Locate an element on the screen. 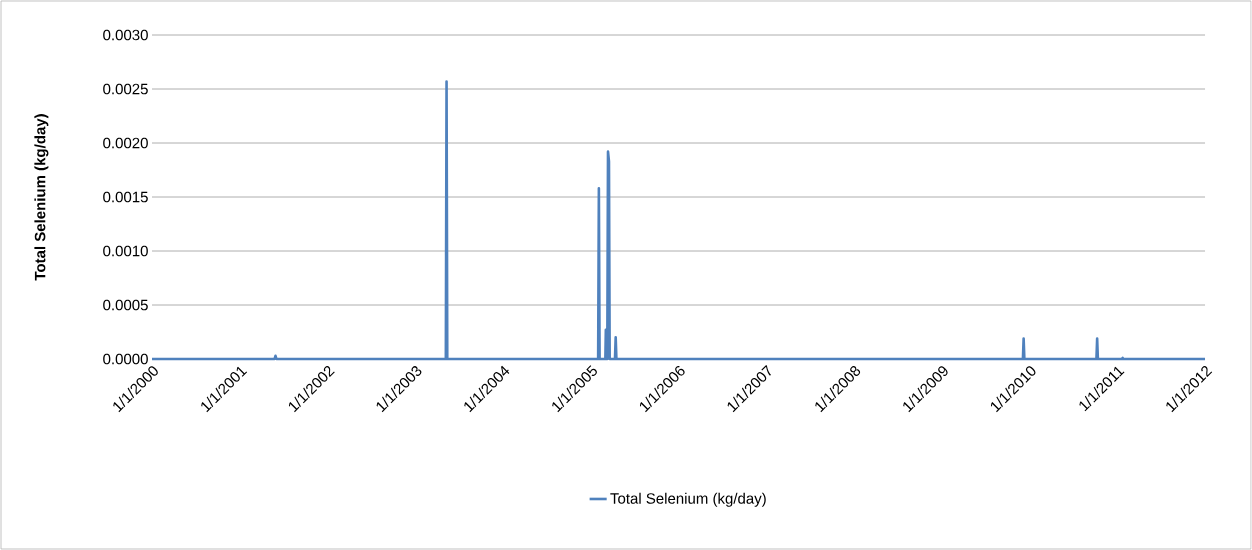 Image resolution: width=1252 pixels, height=550 pixels. y-tick-label: 0.0010 is located at coordinates (125, 251).